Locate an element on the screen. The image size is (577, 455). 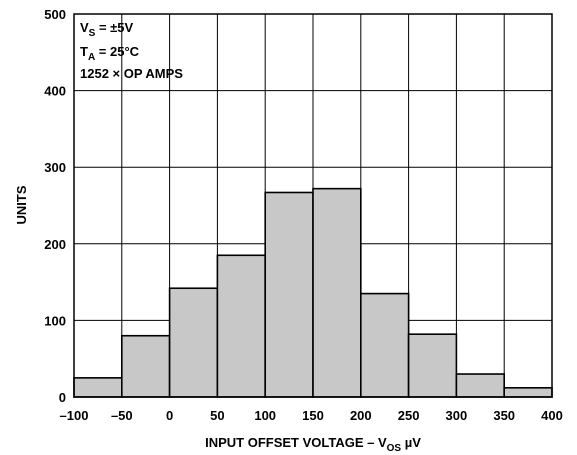
x-tick-label: 300 is located at coordinates (457, 415).